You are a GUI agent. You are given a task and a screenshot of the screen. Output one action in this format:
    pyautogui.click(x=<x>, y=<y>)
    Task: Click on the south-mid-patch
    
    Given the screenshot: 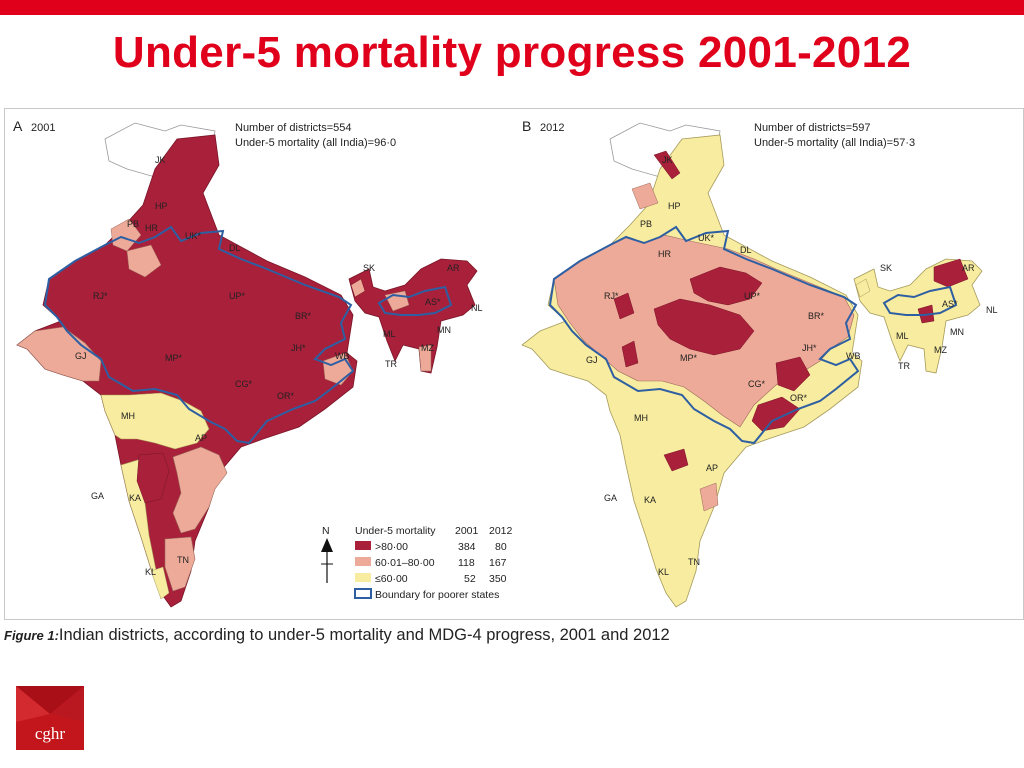 What is the action you would take?
    pyautogui.click(x=709, y=497)
    